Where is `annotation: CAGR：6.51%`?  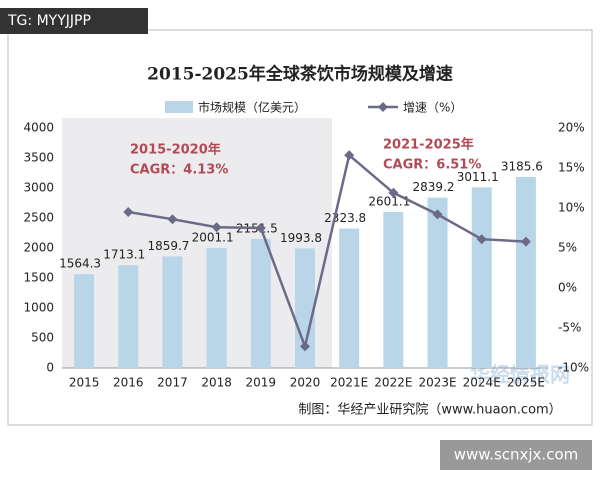
annotation: CAGR：6.51% is located at coordinates (432, 165).